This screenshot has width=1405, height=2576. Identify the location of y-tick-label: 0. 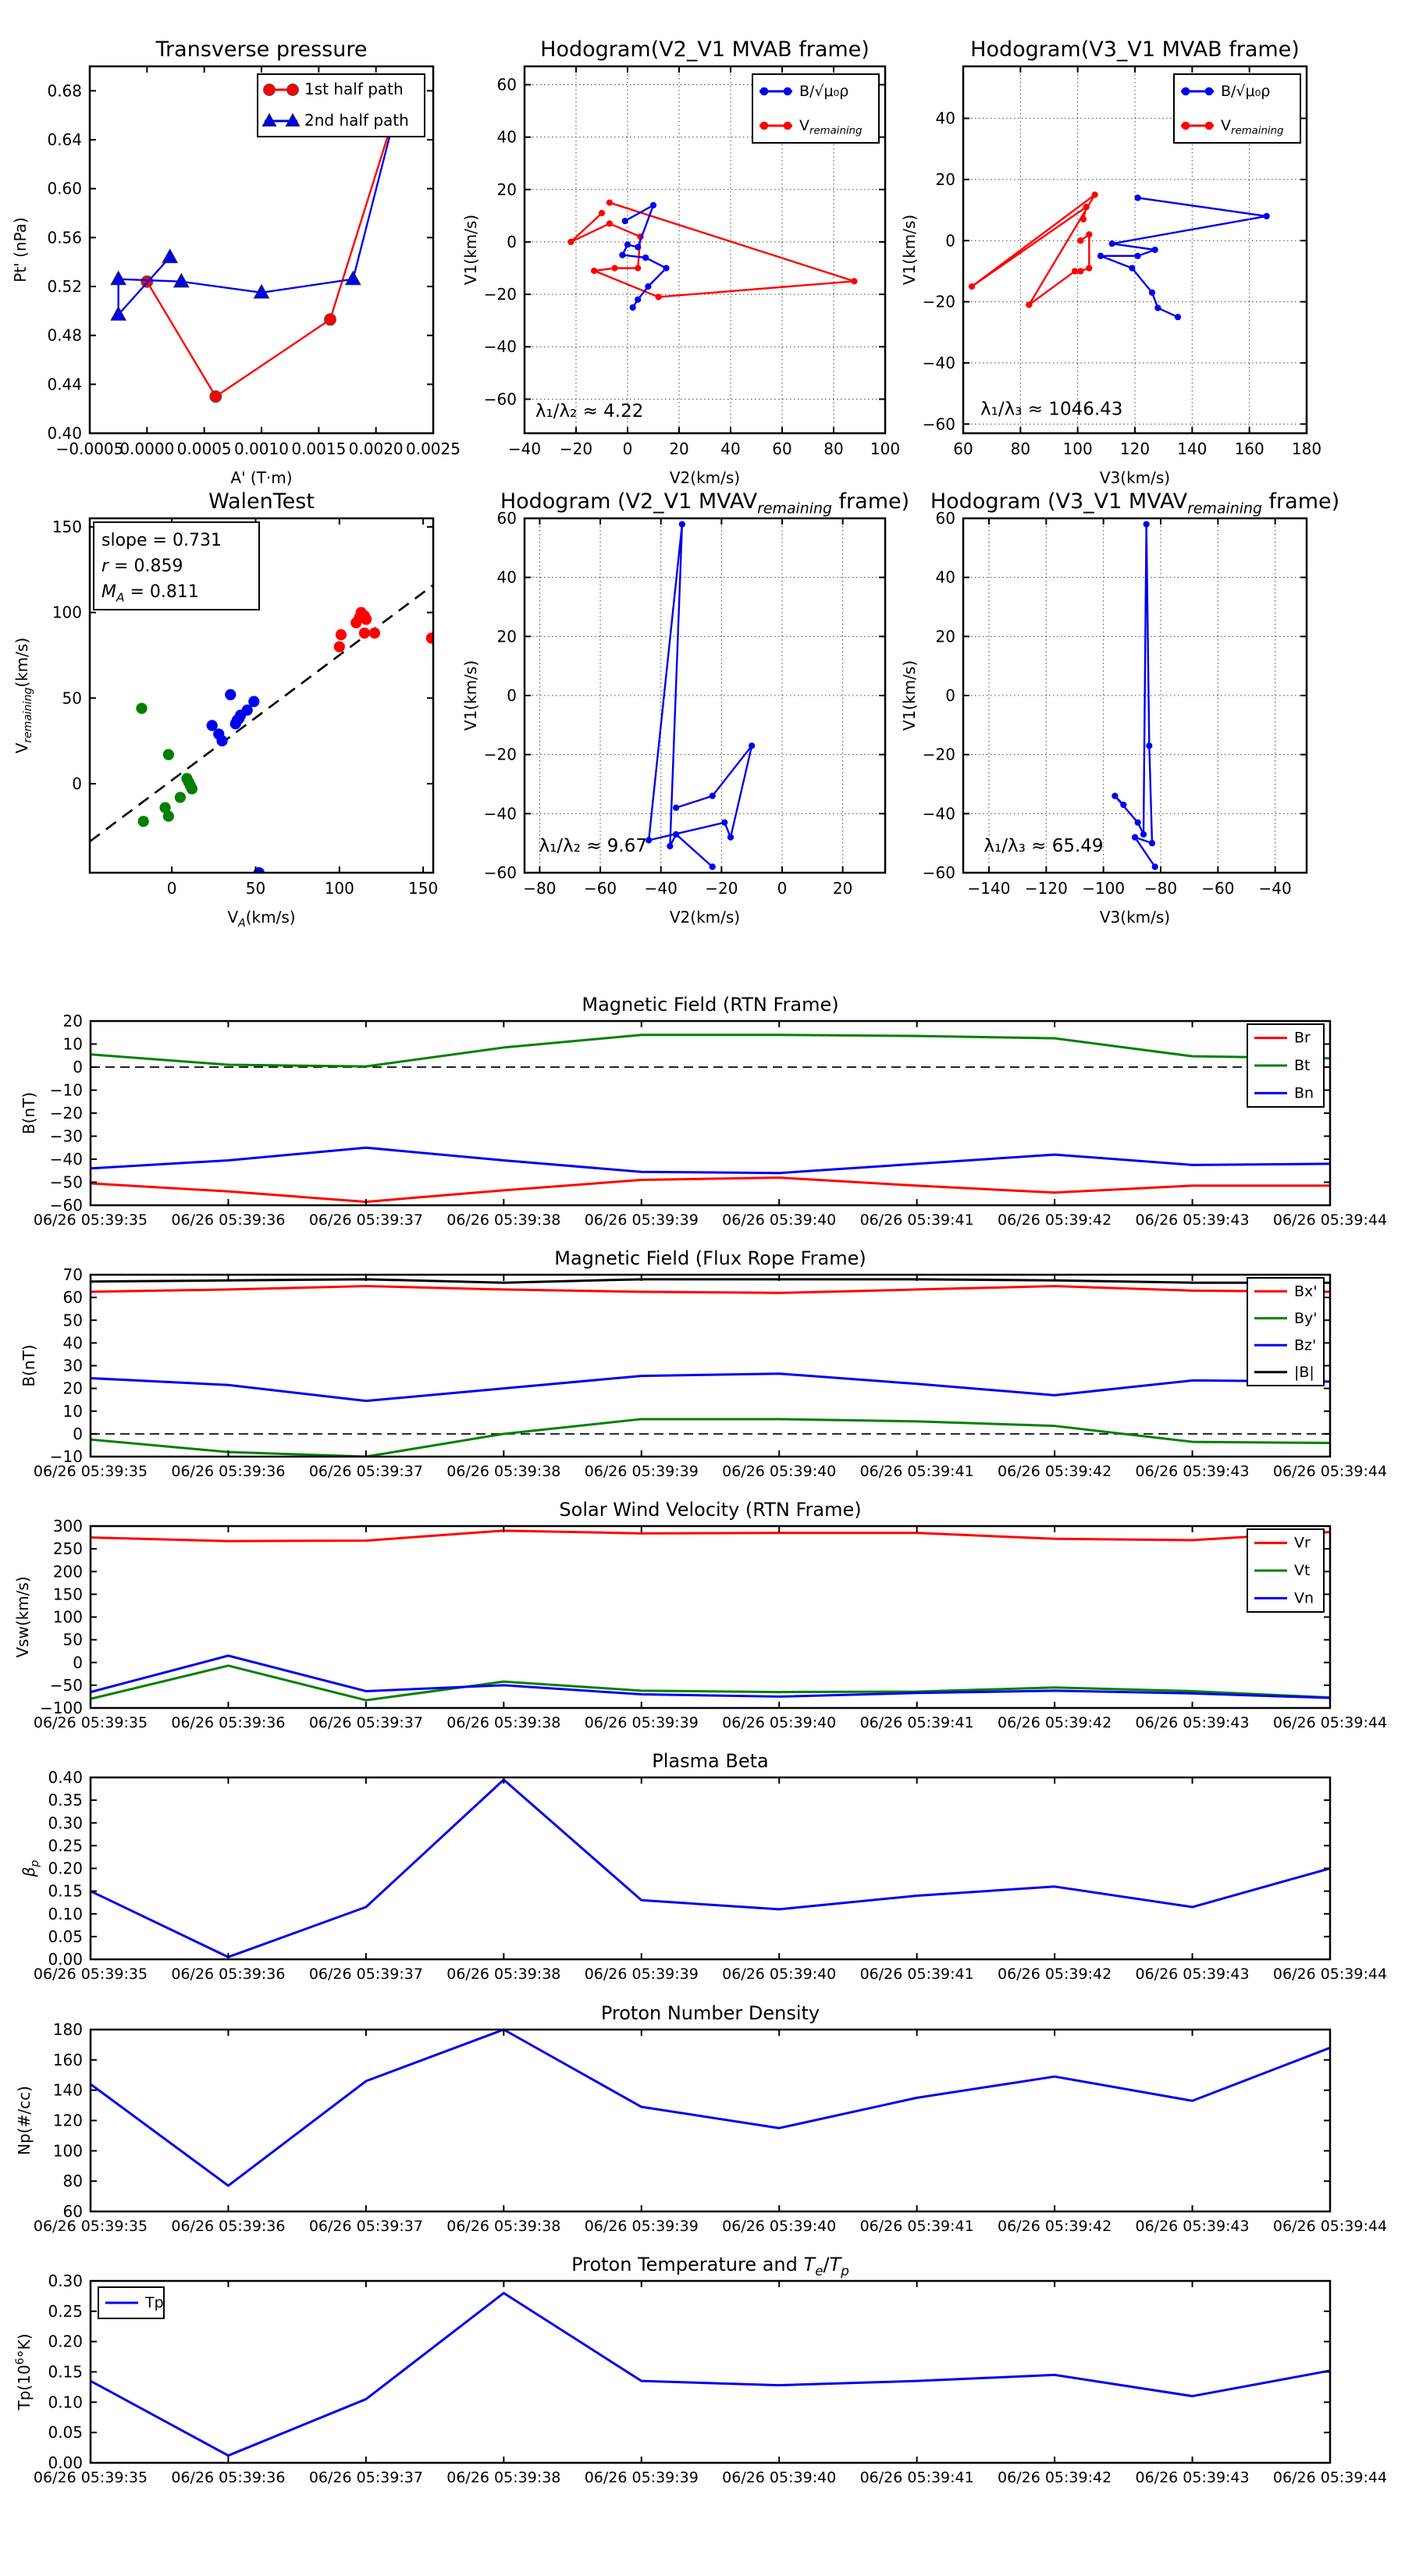
(78, 1662).